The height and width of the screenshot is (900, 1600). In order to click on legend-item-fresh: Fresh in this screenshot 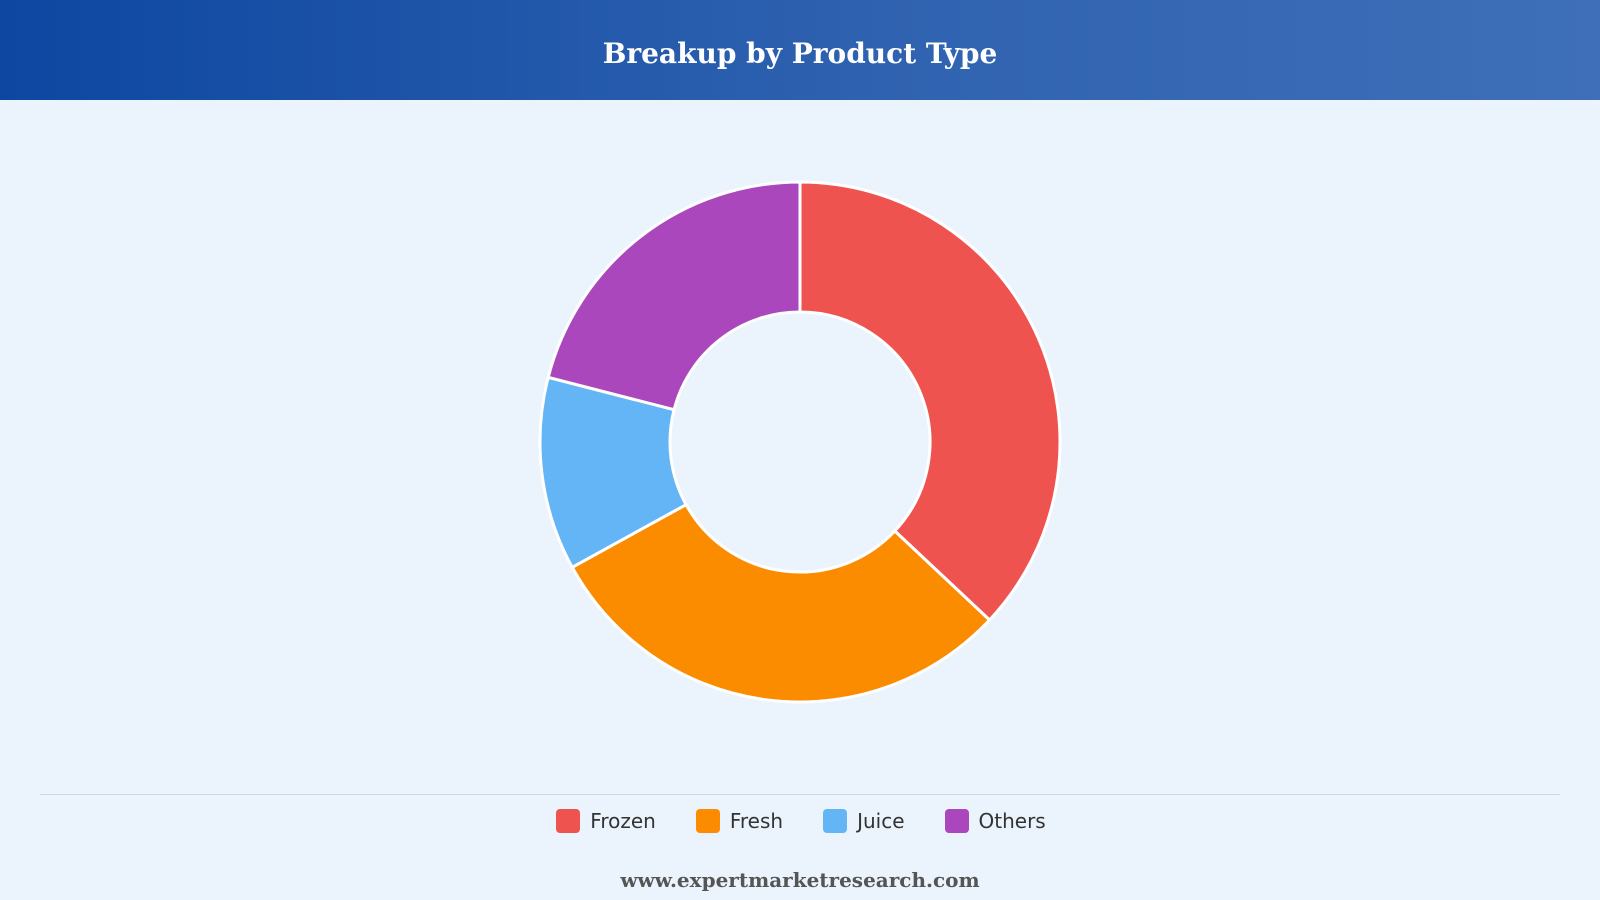, I will do `click(739, 821)`.